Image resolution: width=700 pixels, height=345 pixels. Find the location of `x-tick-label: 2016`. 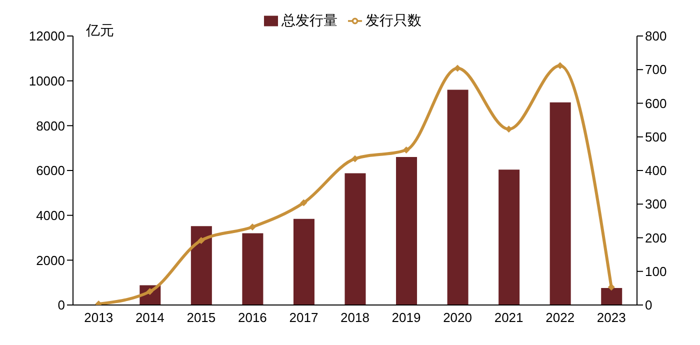

x-tick-label: 2016 is located at coordinates (252, 318).